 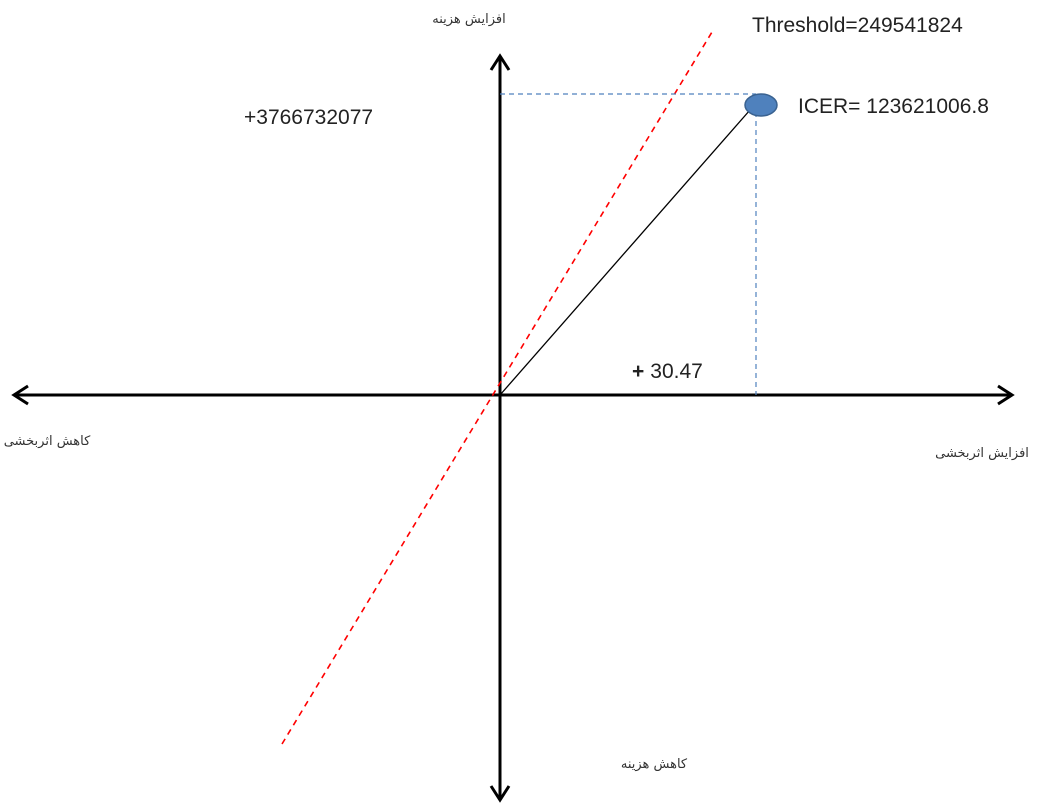 What do you see at coordinates (308, 117) in the screenshot?
I see `y-value-label: +3766732077` at bounding box center [308, 117].